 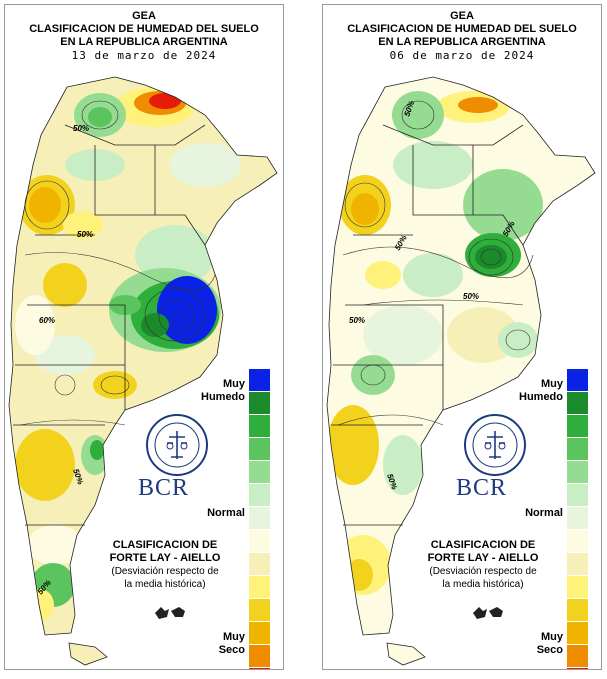 I want to click on map-date: 13 de marzo de 2024, so click(x=144, y=55).